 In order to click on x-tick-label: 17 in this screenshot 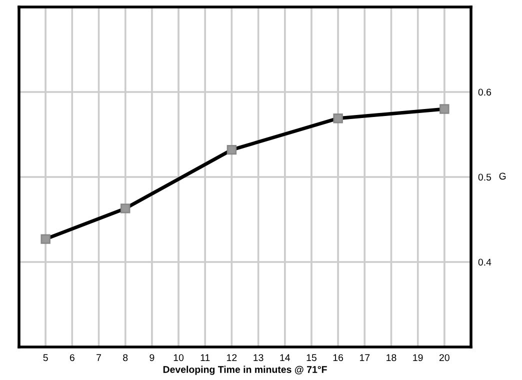, I will do `click(365, 357)`.